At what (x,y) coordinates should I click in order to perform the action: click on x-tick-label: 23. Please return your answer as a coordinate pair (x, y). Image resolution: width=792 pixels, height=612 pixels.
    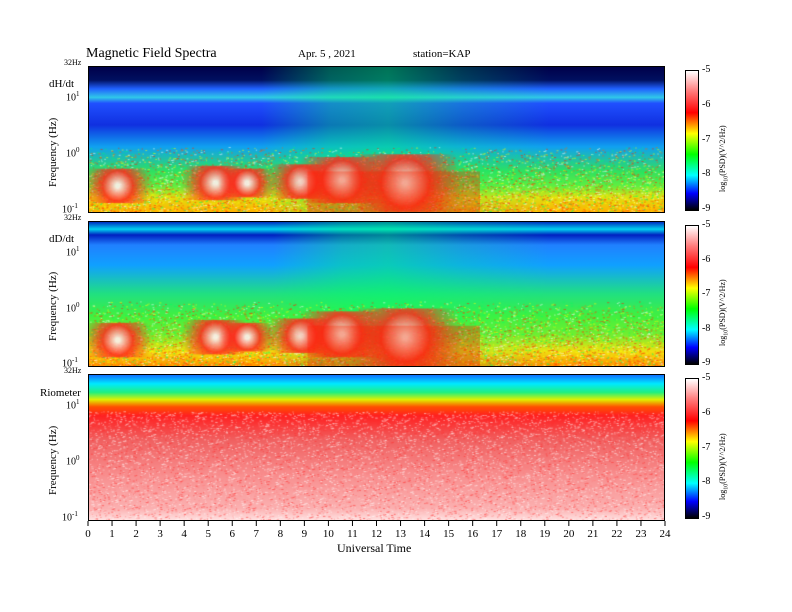
    Looking at the image, I should click on (641, 534).